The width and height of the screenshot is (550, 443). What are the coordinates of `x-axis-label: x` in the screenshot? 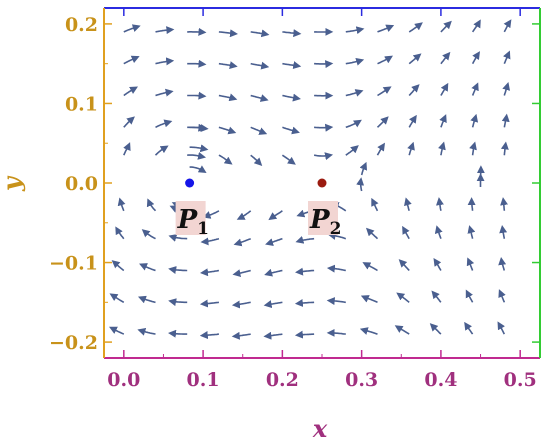 It's located at (320, 428).